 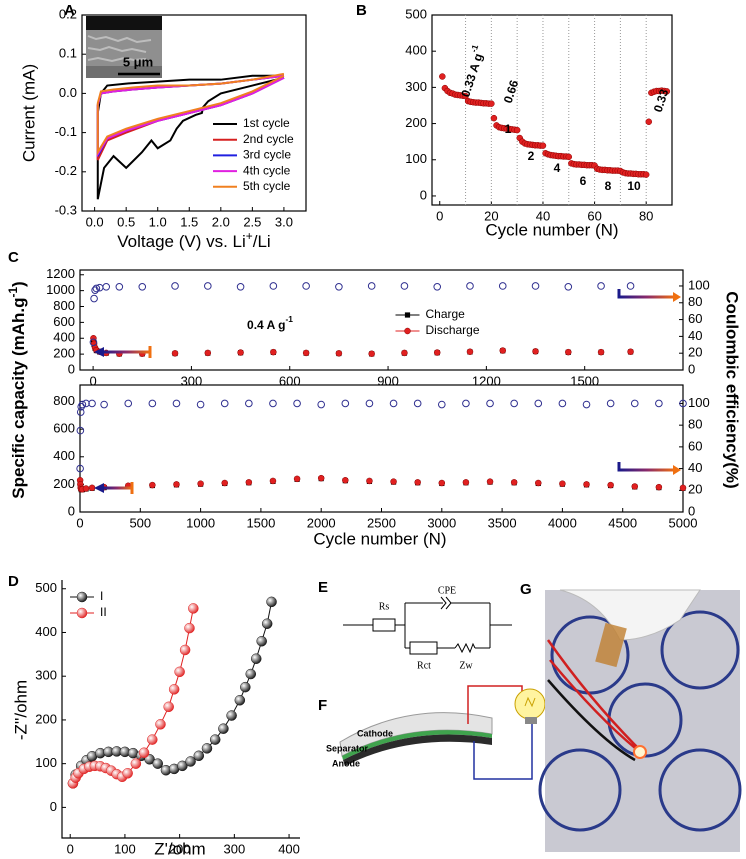 I want to click on y-tick-label: 0, so click(x=53, y=806).